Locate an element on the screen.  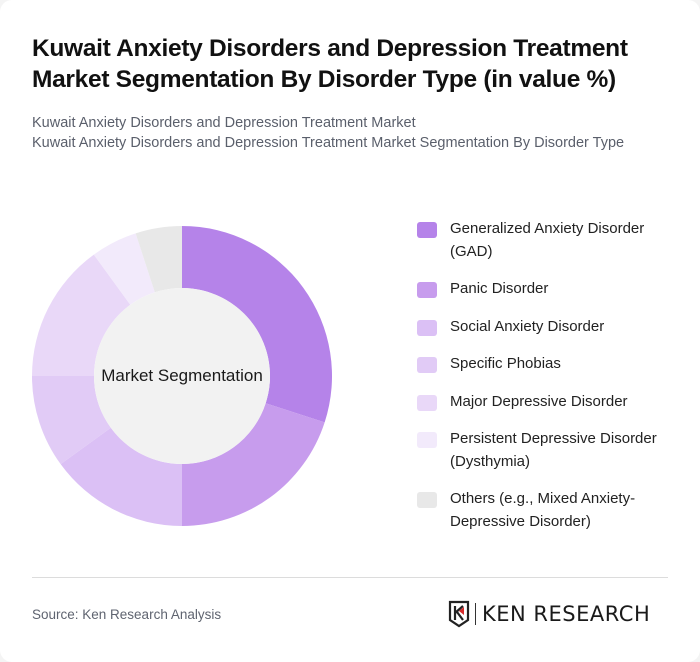
logo-text: KEN RESEARCH is located at coordinates (566, 614).